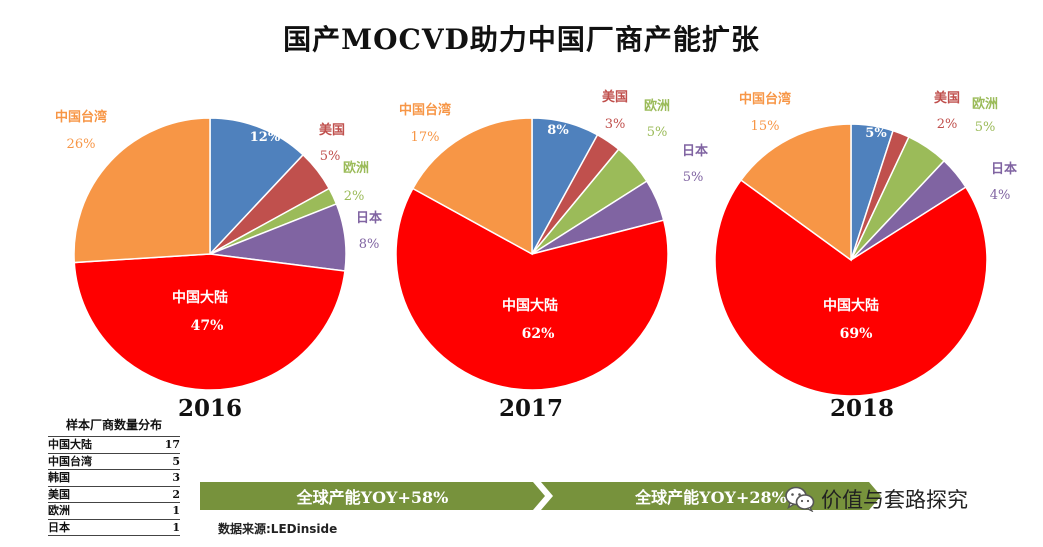 The image size is (1043, 547). What do you see at coordinates (70, 461) in the screenshot?
I see `row-name: 中国台湾` at bounding box center [70, 461].